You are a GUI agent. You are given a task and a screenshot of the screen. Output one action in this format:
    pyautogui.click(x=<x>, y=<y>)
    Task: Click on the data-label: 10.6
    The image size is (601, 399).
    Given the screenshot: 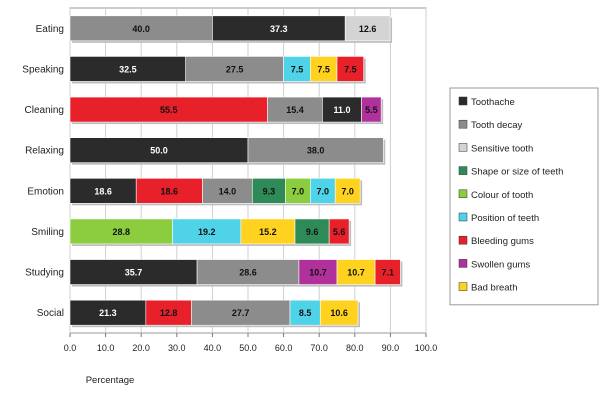 What is the action you would take?
    pyautogui.click(x=339, y=313)
    